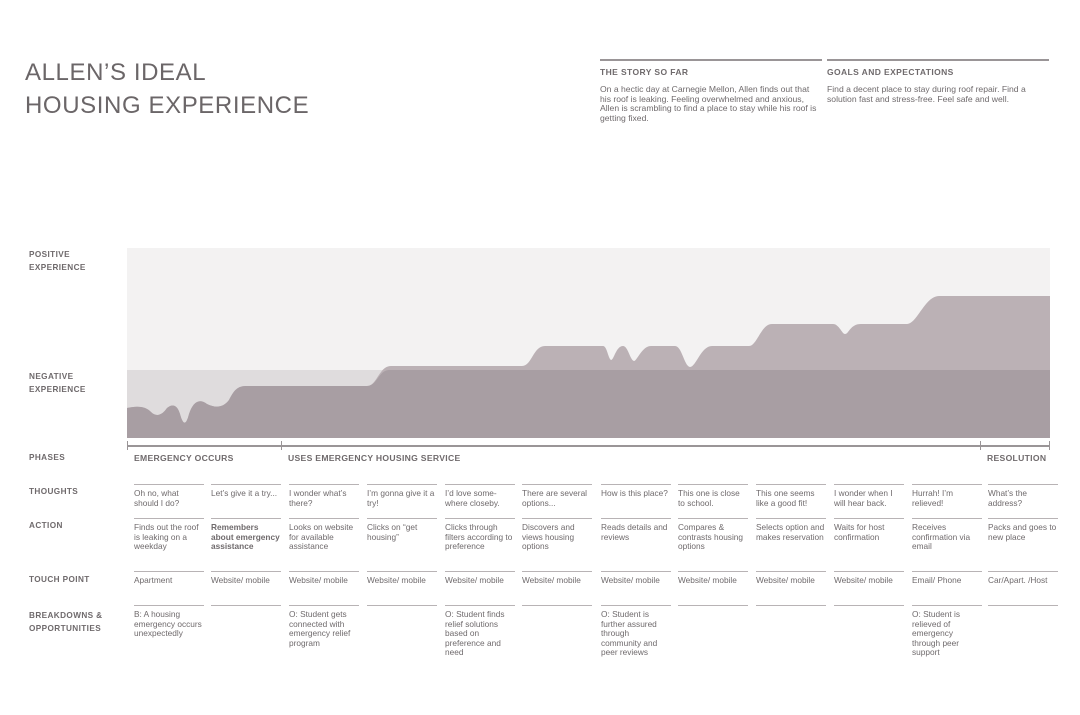 The width and height of the screenshot is (1080, 715). What do you see at coordinates (1017, 458) in the screenshot?
I see `phase-resolution: RESOLUTION` at bounding box center [1017, 458].